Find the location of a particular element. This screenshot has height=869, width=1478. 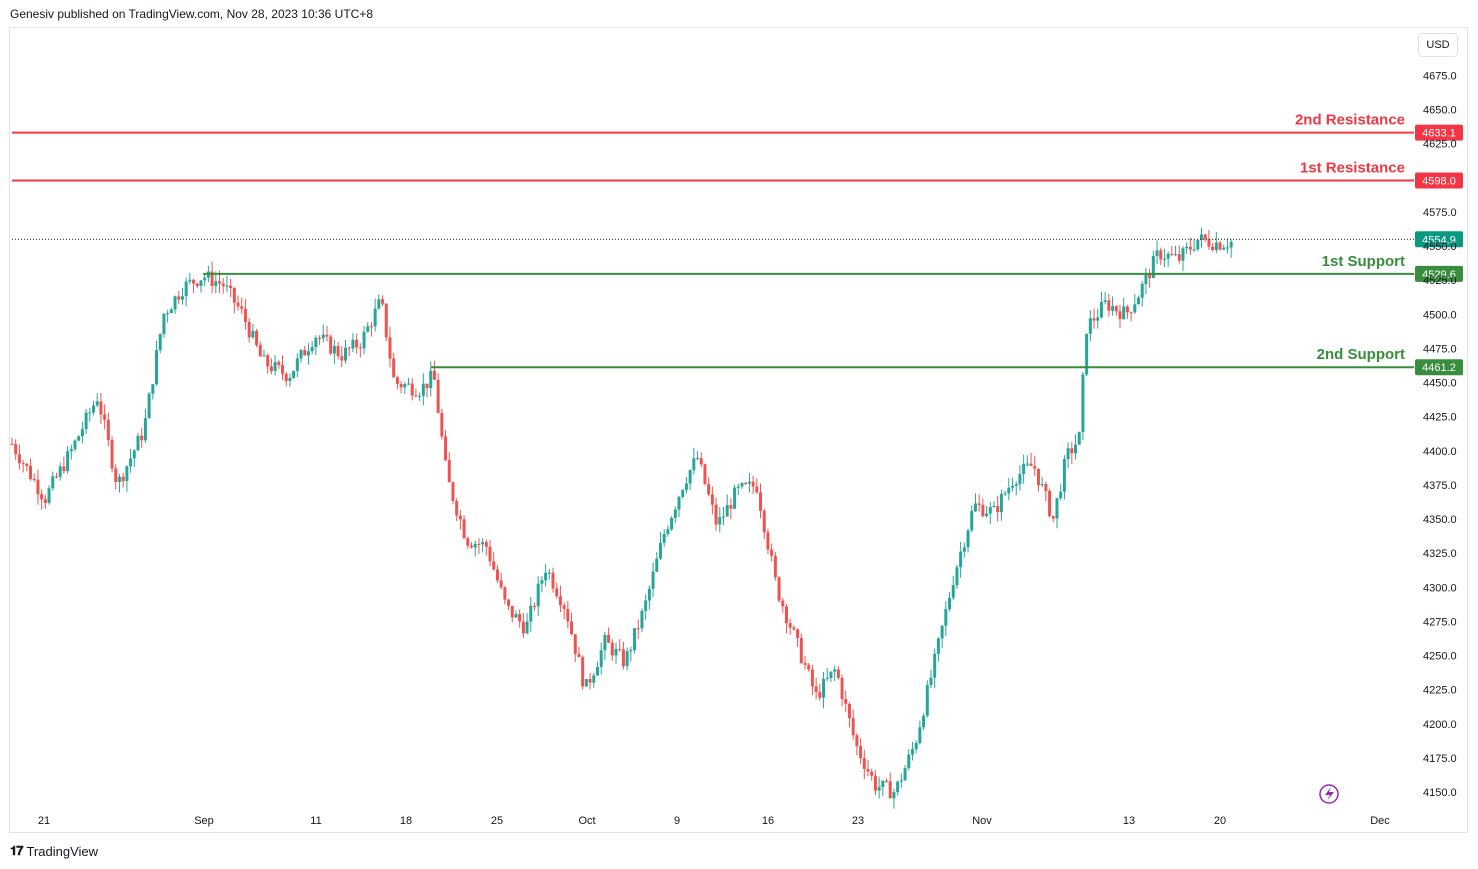

x-tick-label: Oct is located at coordinates (586, 821).